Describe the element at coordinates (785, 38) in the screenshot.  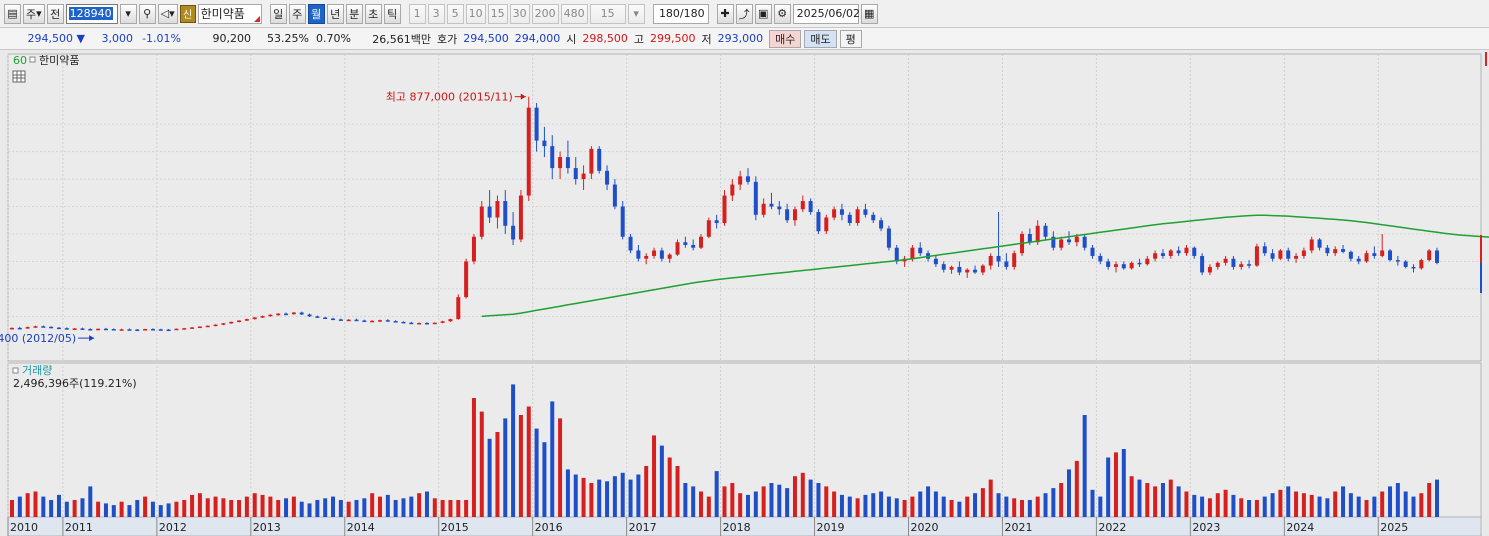
I see `buy-button: 매수` at that location.